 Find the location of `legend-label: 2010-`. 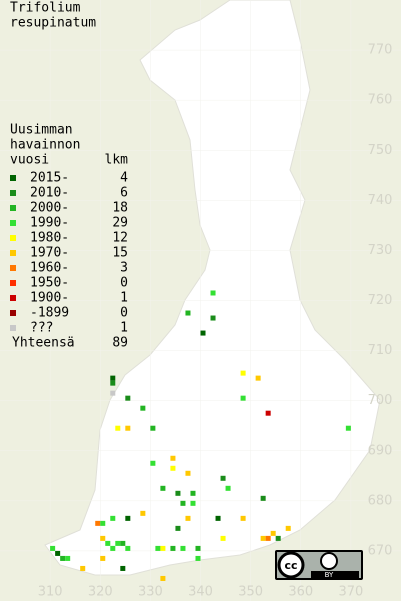

legend-label: 2010- is located at coordinates (49, 193).